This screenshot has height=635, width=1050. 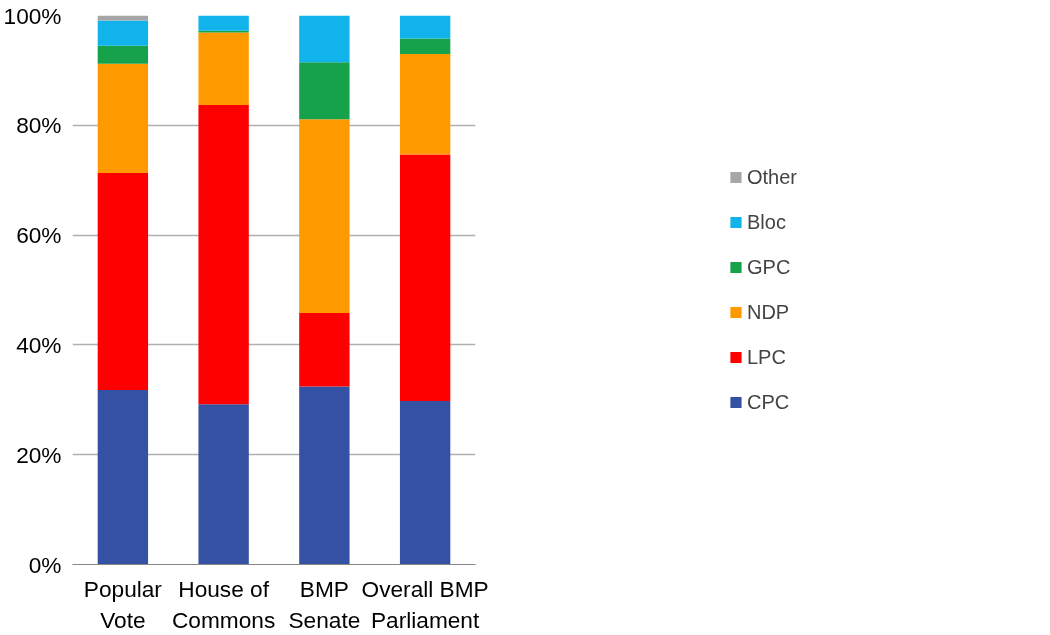 What do you see at coordinates (45, 564) in the screenshot?
I see `y-tick-label: 0%` at bounding box center [45, 564].